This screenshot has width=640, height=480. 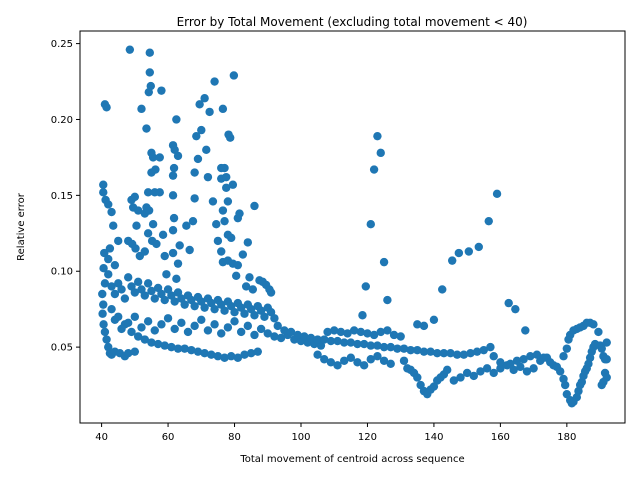 What do you see at coordinates (62, 196) in the screenshot?
I see `y-tick-label: 0.15` at bounding box center [62, 196].